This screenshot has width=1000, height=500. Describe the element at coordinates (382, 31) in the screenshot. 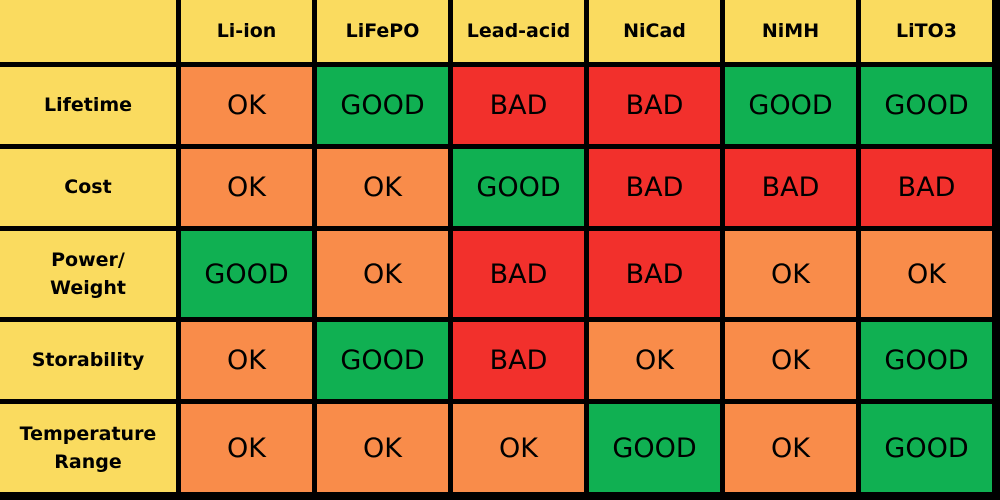

I see `column-header: LiFePO` at that location.